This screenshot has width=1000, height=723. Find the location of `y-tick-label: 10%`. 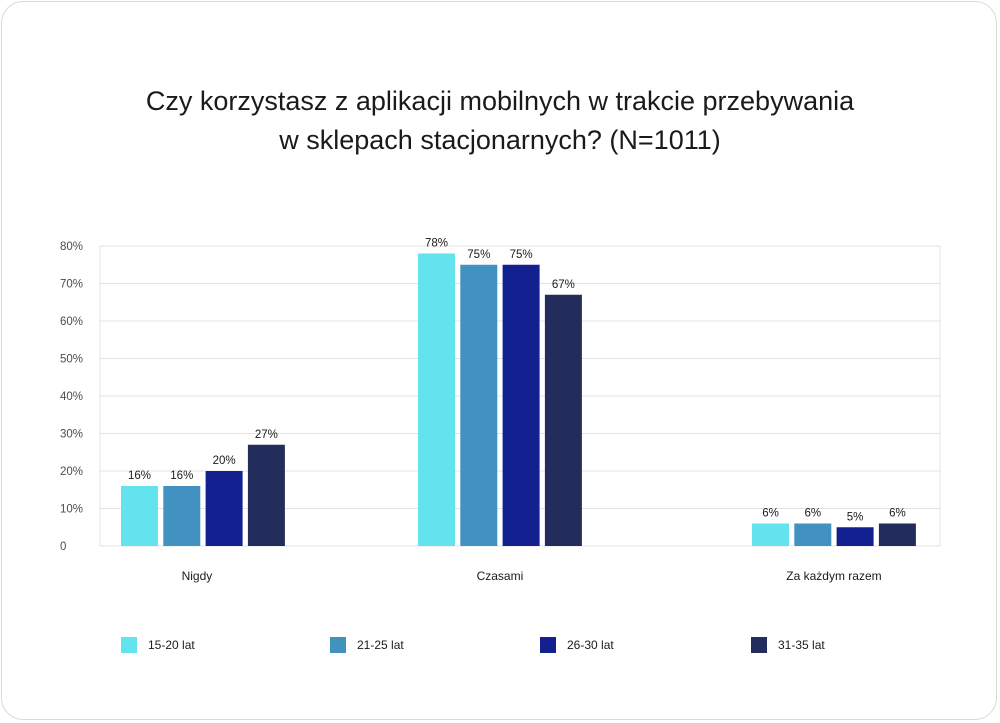

y-tick-label: 10% is located at coordinates (71, 510).